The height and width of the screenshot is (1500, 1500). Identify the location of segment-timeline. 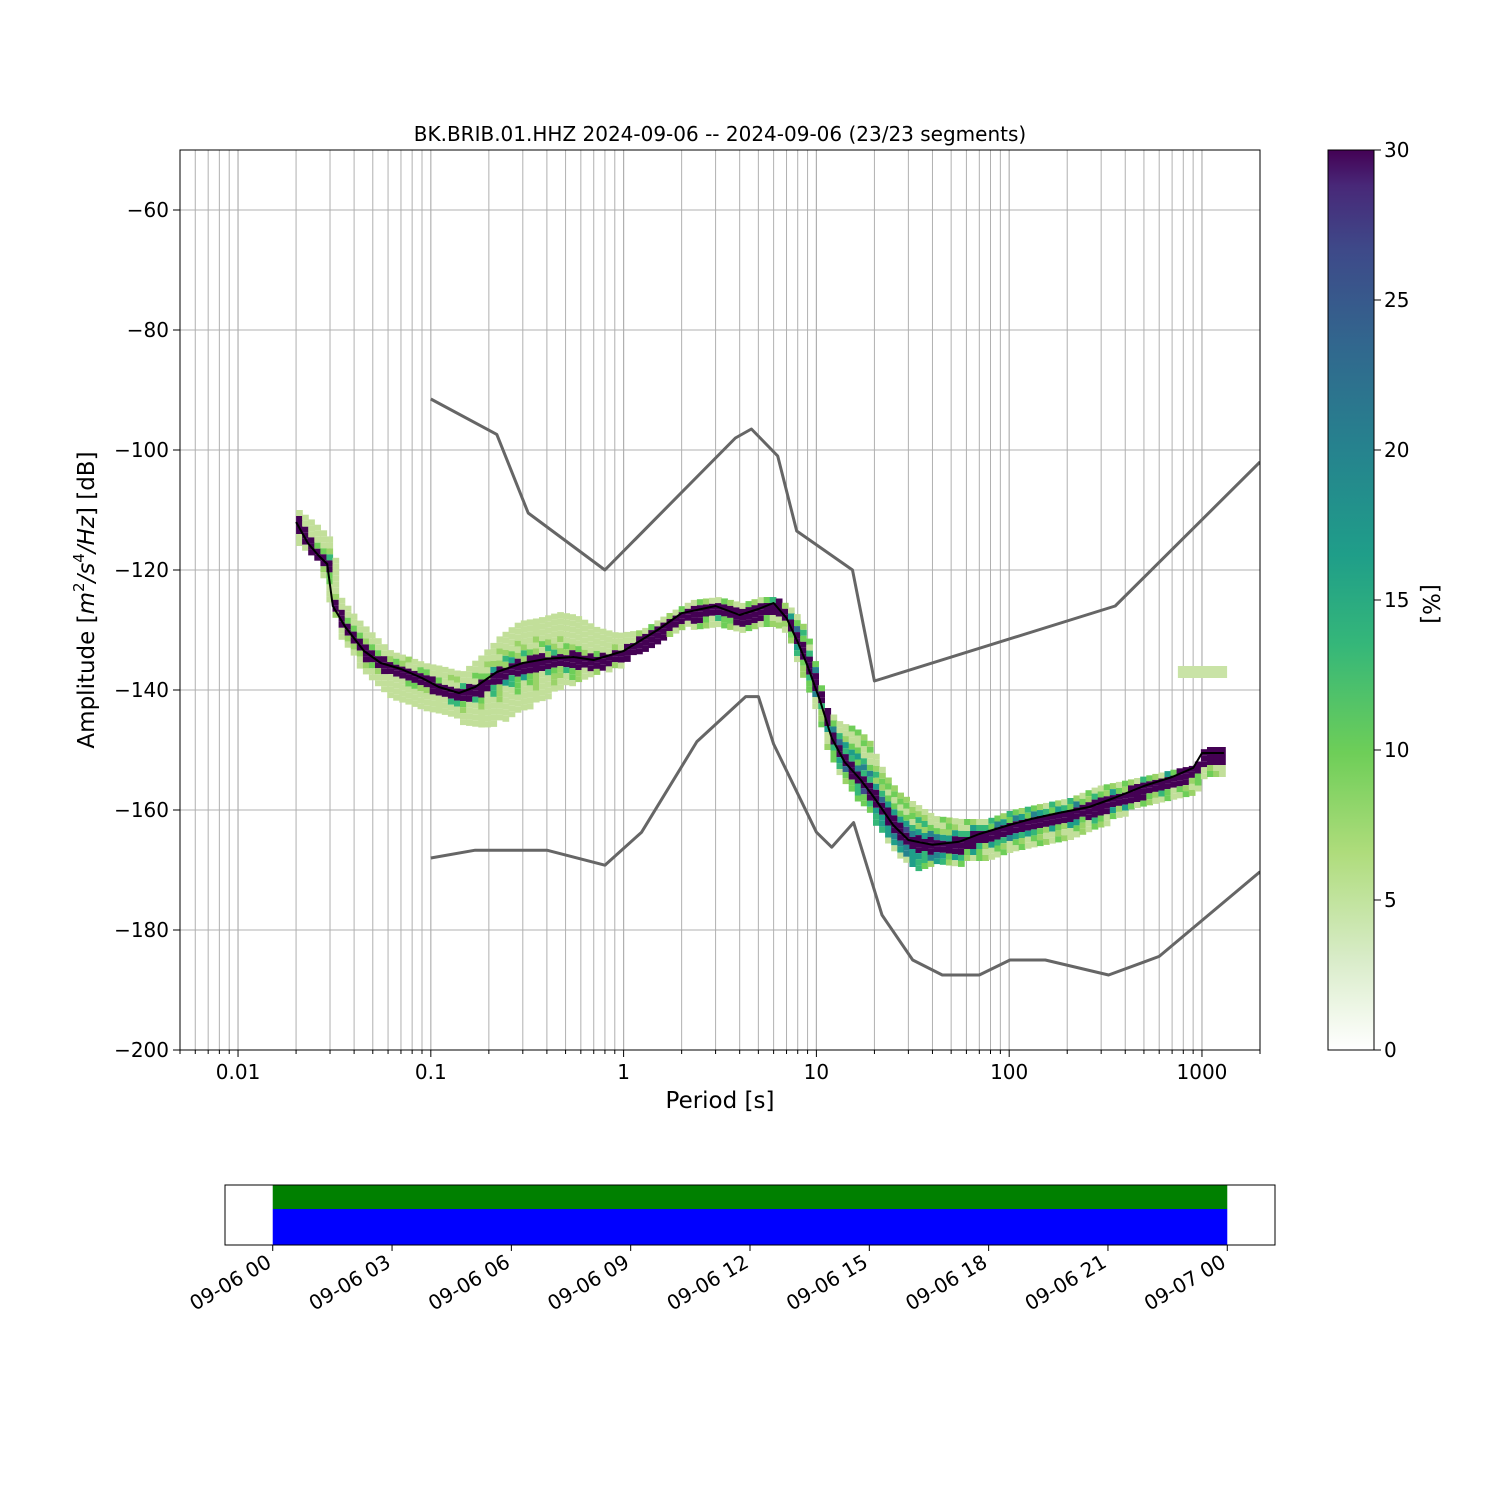
(750, 1215).